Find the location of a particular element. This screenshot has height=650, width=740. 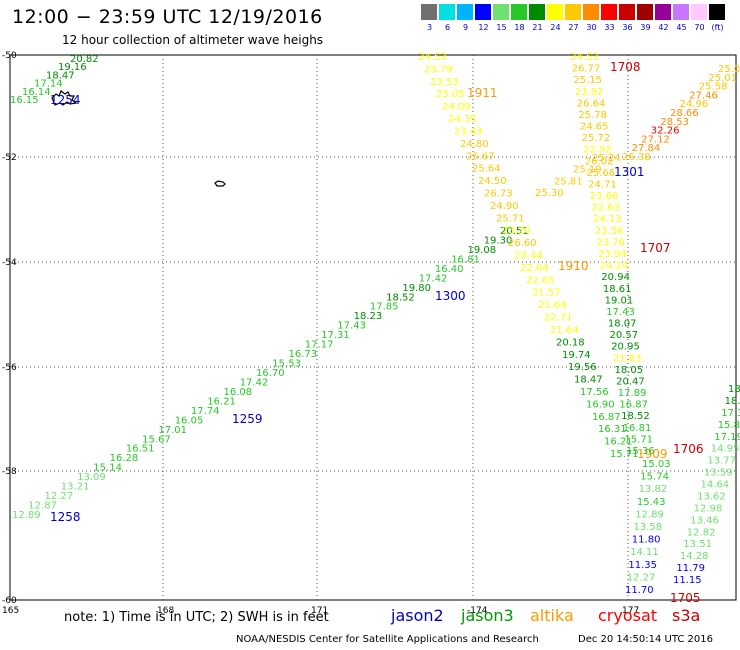

wave-height-value: 24.80 is located at coordinates (474, 144).